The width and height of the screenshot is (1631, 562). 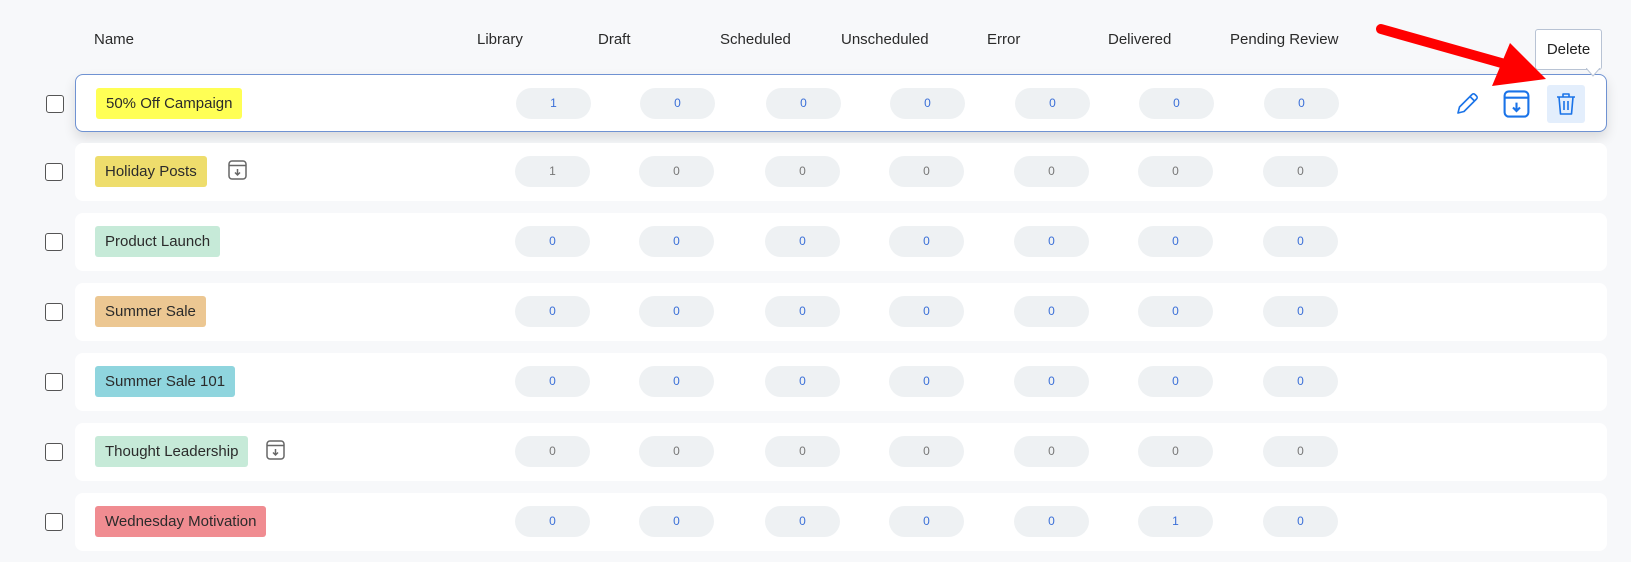 What do you see at coordinates (1140, 39) in the screenshot?
I see `header-delivered: Delivered` at bounding box center [1140, 39].